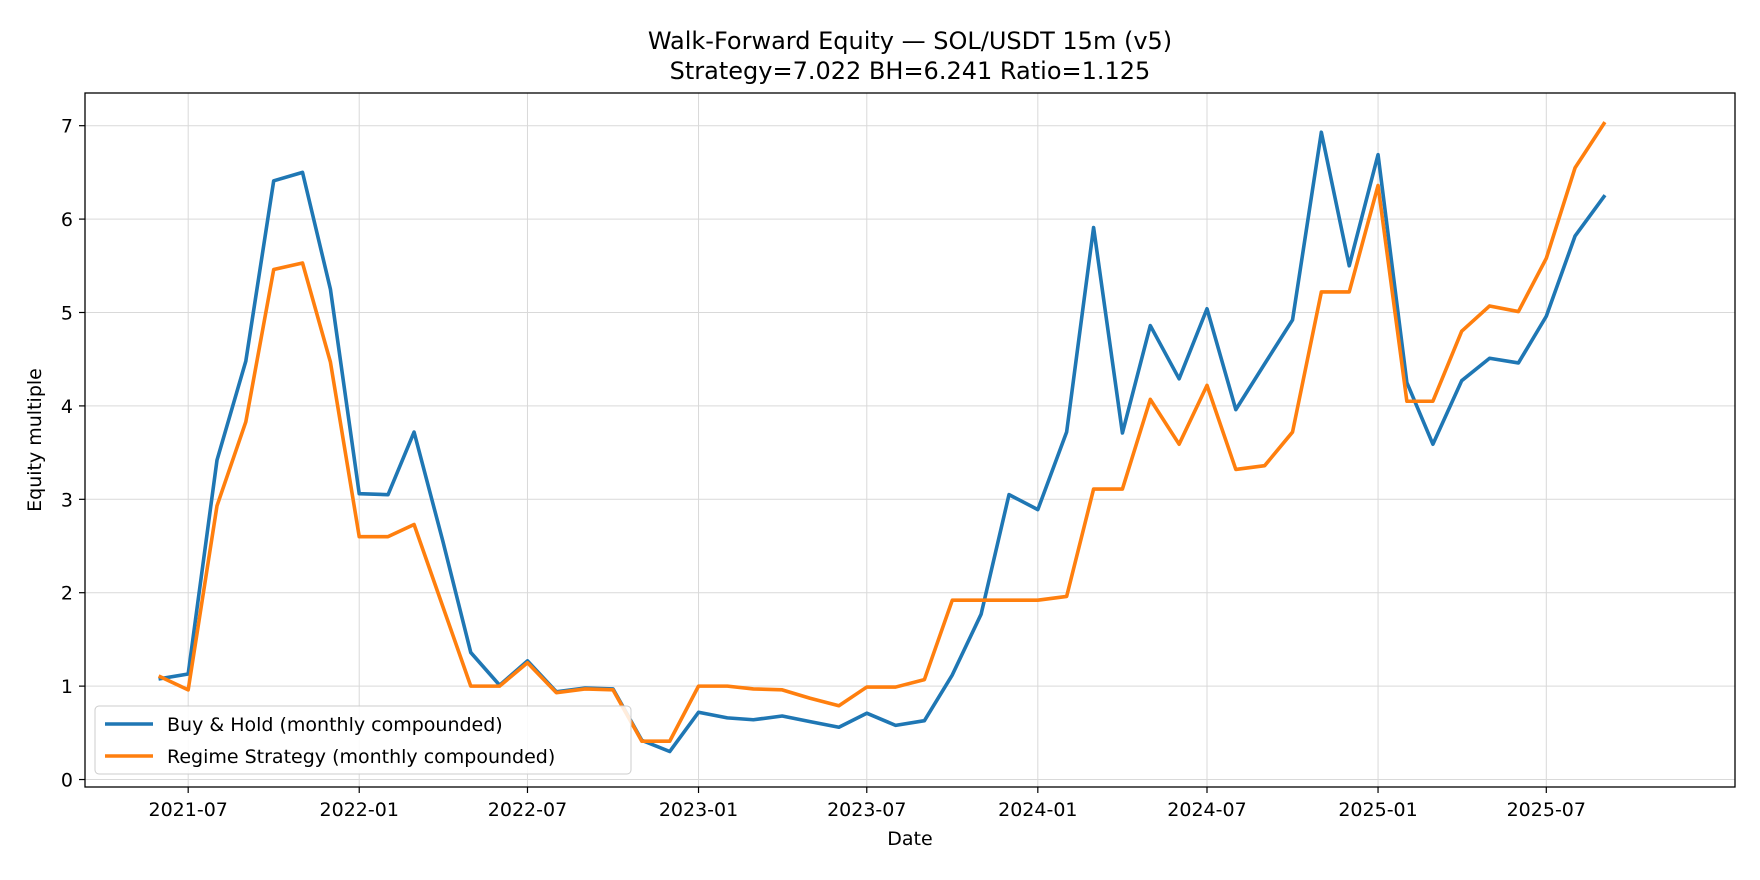  Describe the element at coordinates (67, 314) in the screenshot. I see `y-tick-label: 5` at that location.